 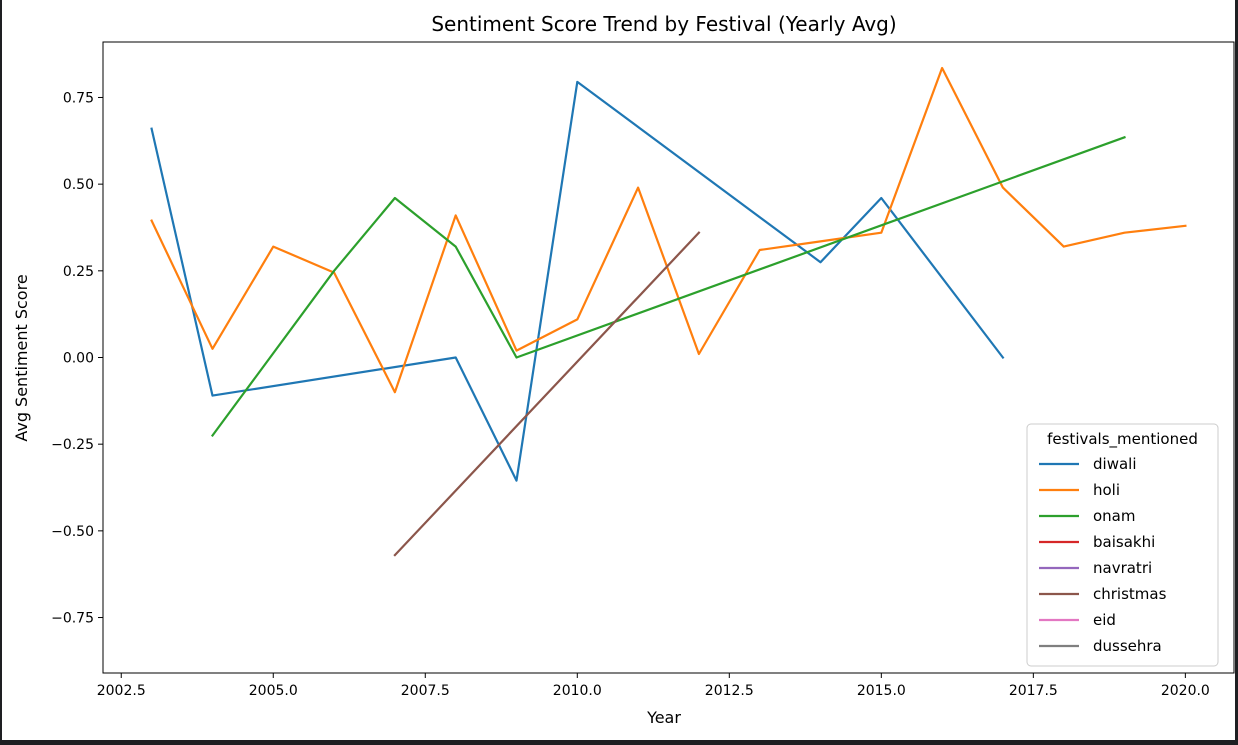 I want to click on legend-label-onam: onam, so click(x=1114, y=516).